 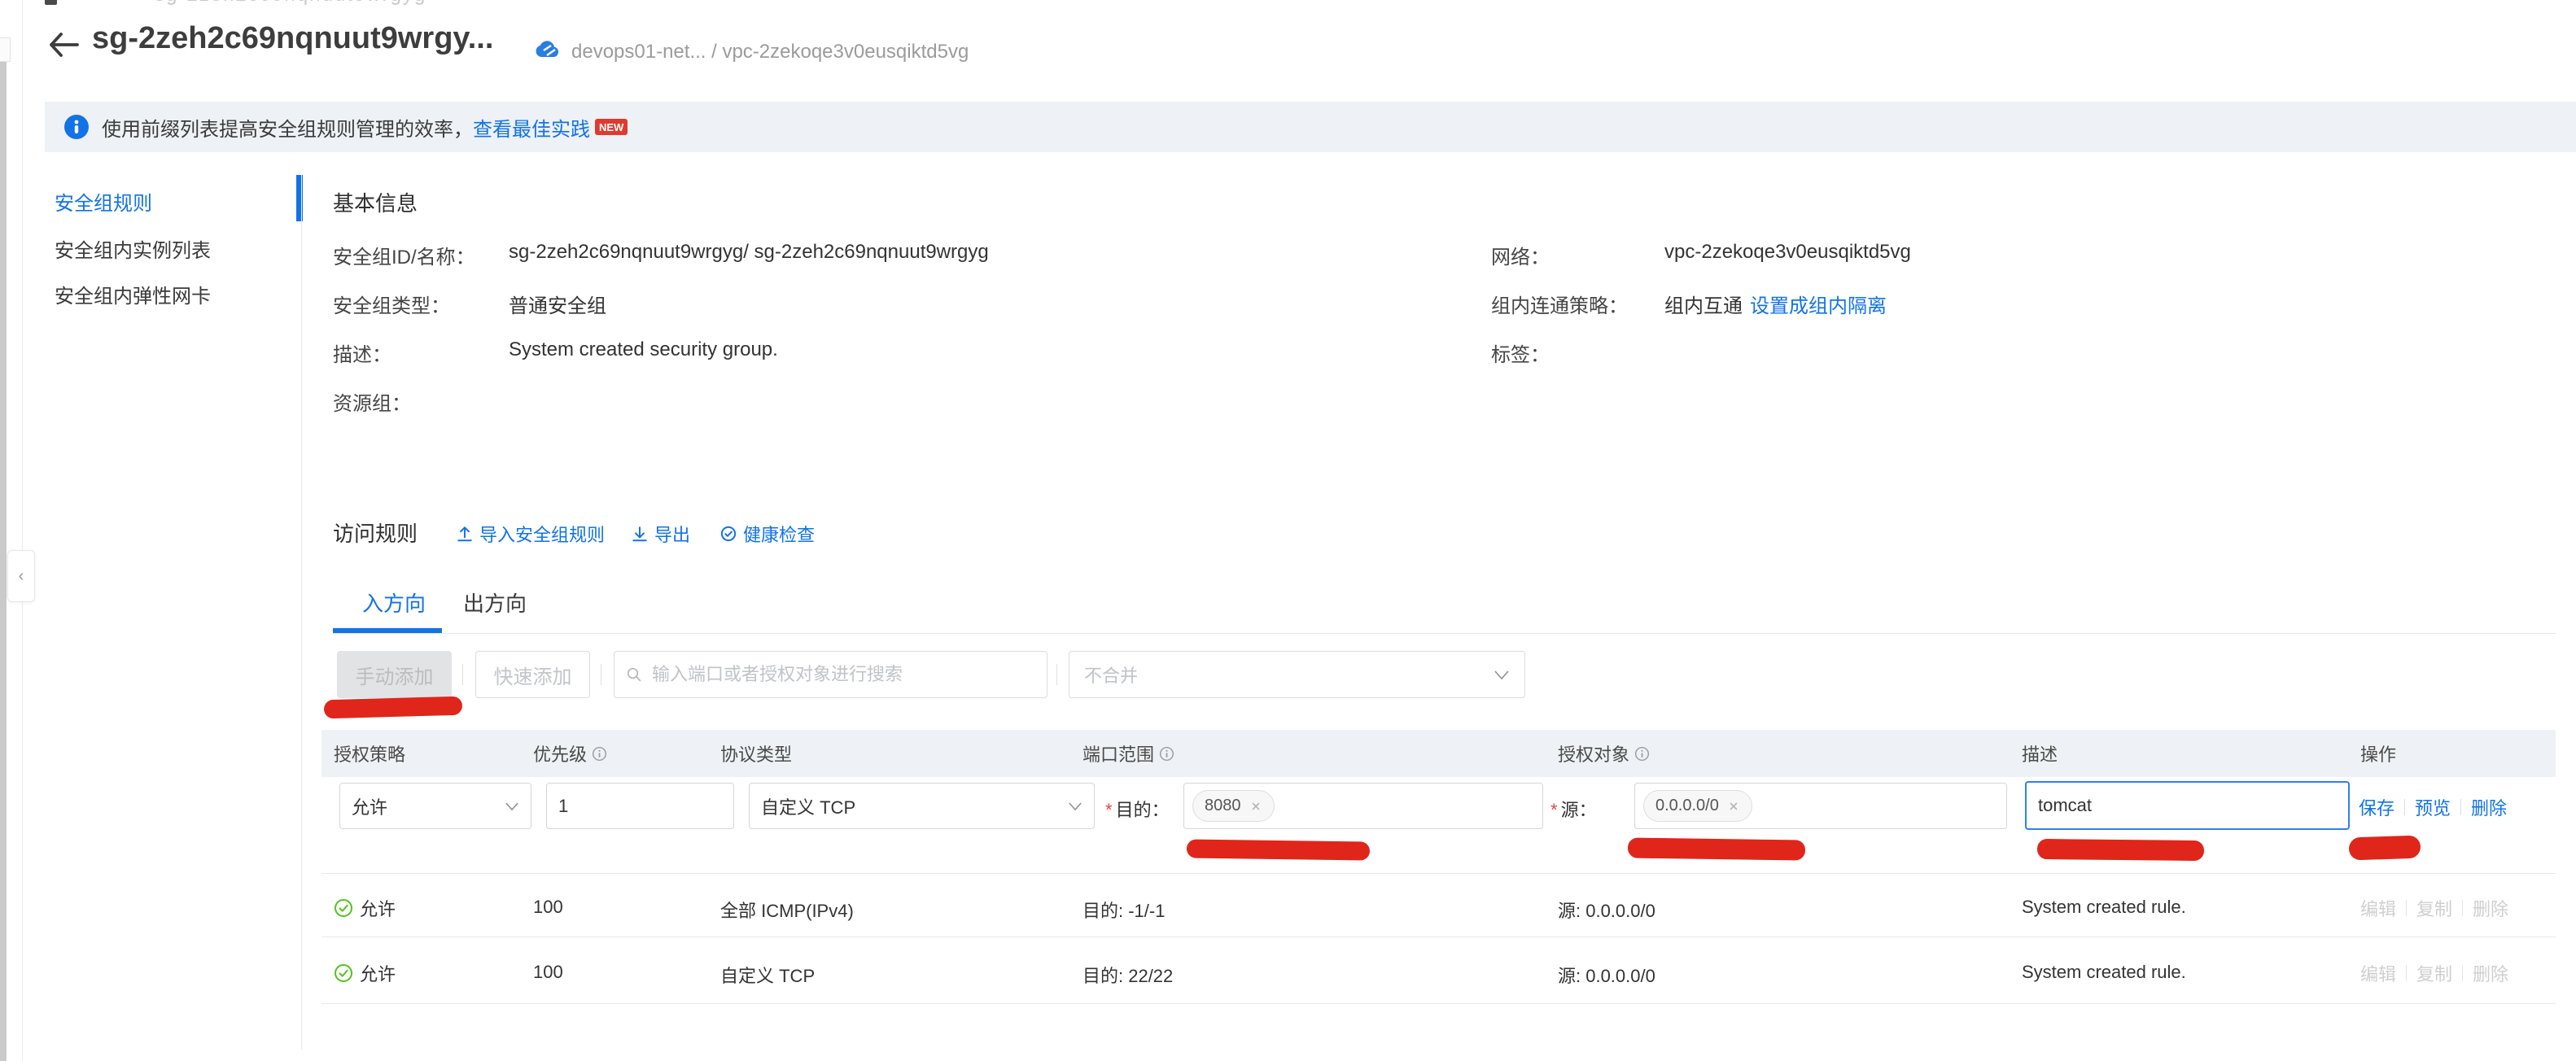 What do you see at coordinates (1820, 806) in the screenshot?
I see `edit-src-field: 0.0.0.0/0` at bounding box center [1820, 806].